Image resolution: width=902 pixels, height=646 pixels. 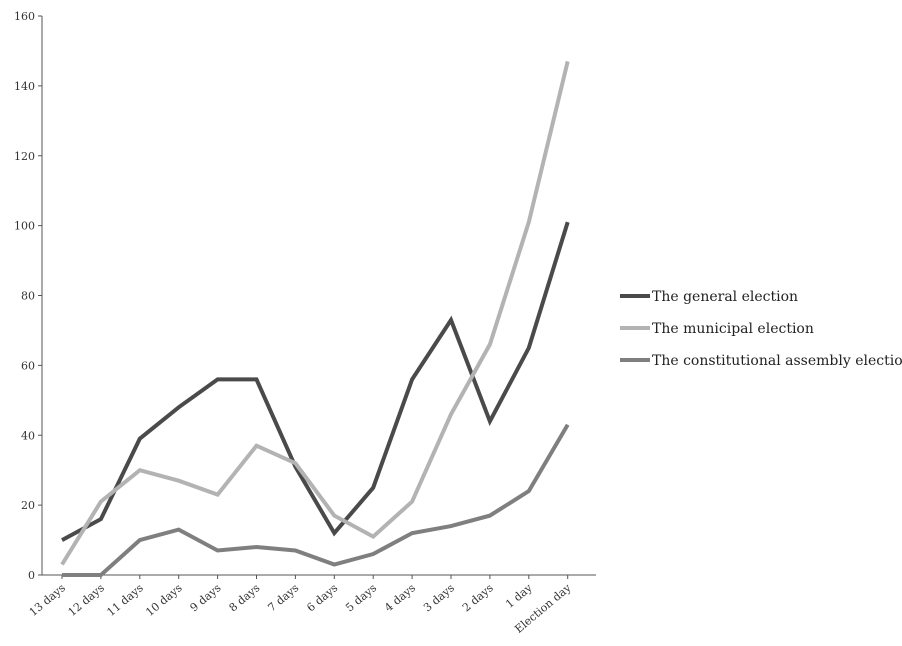 I want to click on x-tick-label: 6 days, so click(x=322, y=597).